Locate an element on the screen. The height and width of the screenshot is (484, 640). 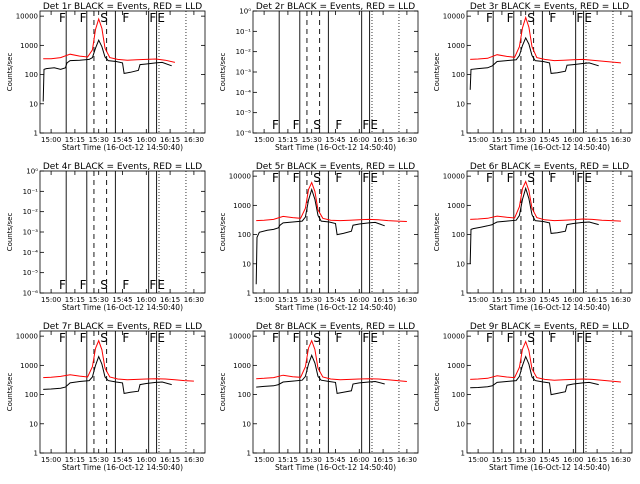
y-tick-label: 10⁻² is located at coordinates (31, 212).